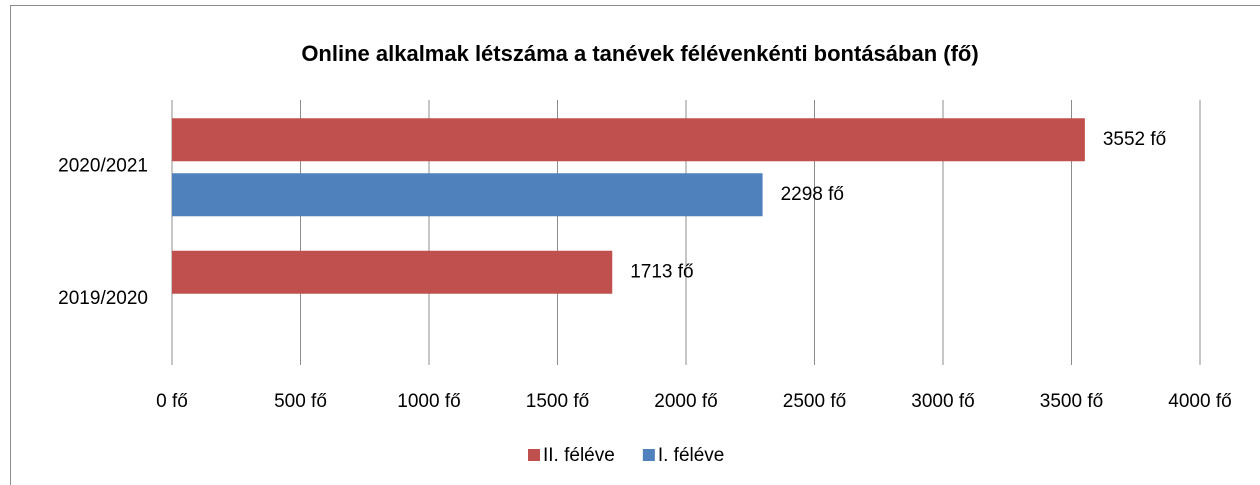  Describe the element at coordinates (812, 194) in the screenshot. I see `data-label: 2298 fő` at that location.